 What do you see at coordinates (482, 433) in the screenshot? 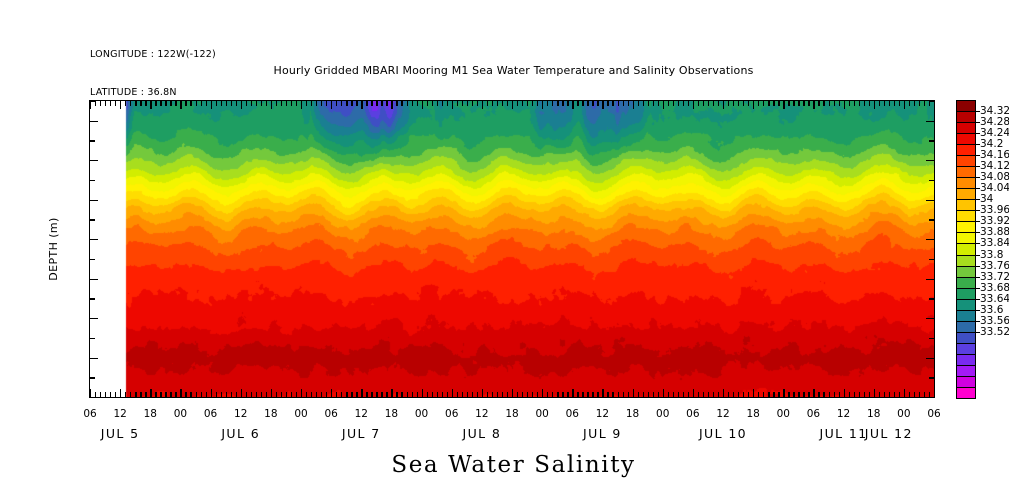
I see `x-axis-day-label: JUL 8` at bounding box center [482, 433].